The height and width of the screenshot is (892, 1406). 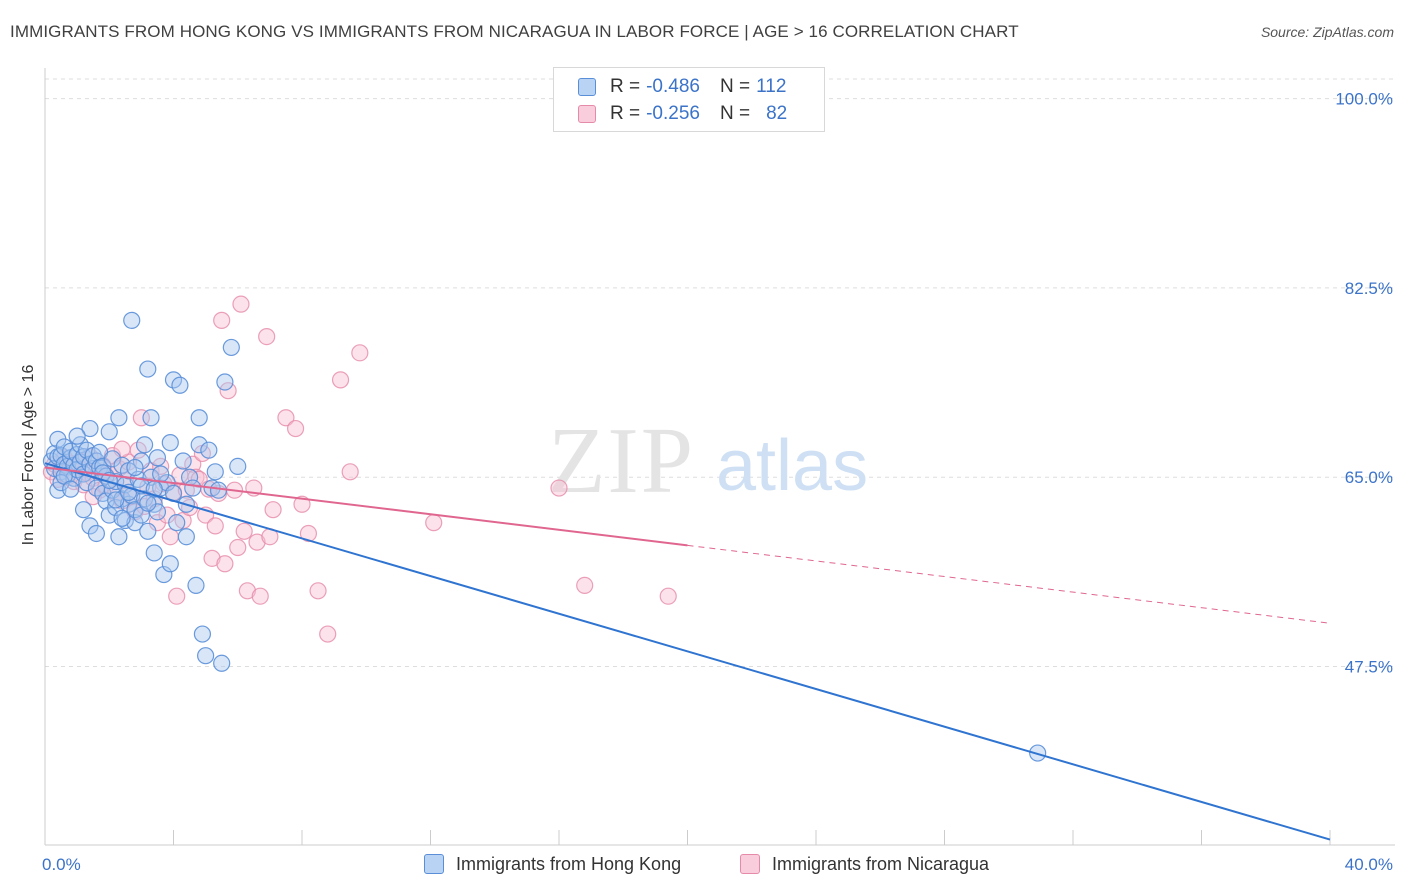 What do you see at coordinates (587, 87) in the screenshot?
I see `hong-kong-swatch` at bounding box center [587, 87].